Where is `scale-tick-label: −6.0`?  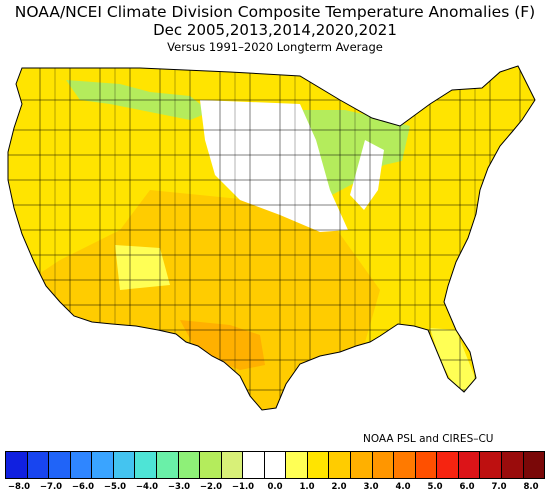 scale-tick-label: −6.0 is located at coordinates (83, 487).